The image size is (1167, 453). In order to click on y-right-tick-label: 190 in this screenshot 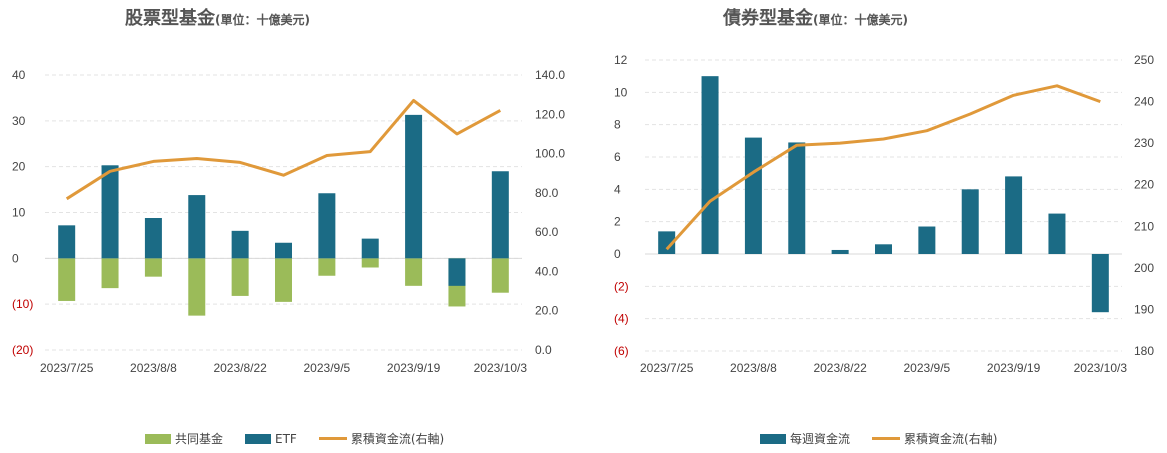, I will do `click(1144, 309)`.